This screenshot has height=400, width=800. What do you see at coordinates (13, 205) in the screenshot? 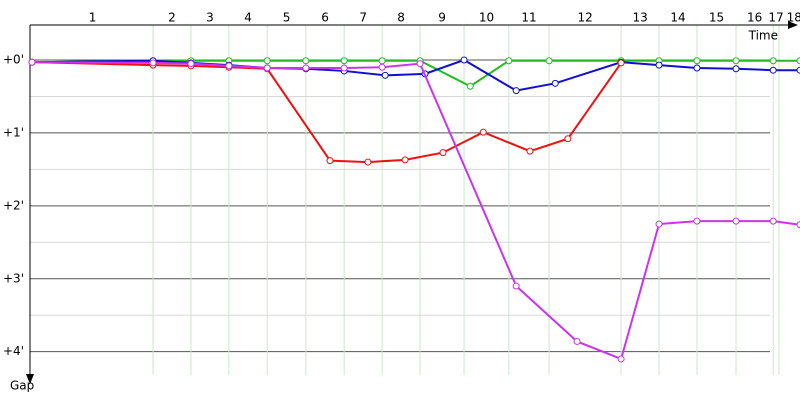
I see `y-tick-label: +2'` at bounding box center [13, 205].